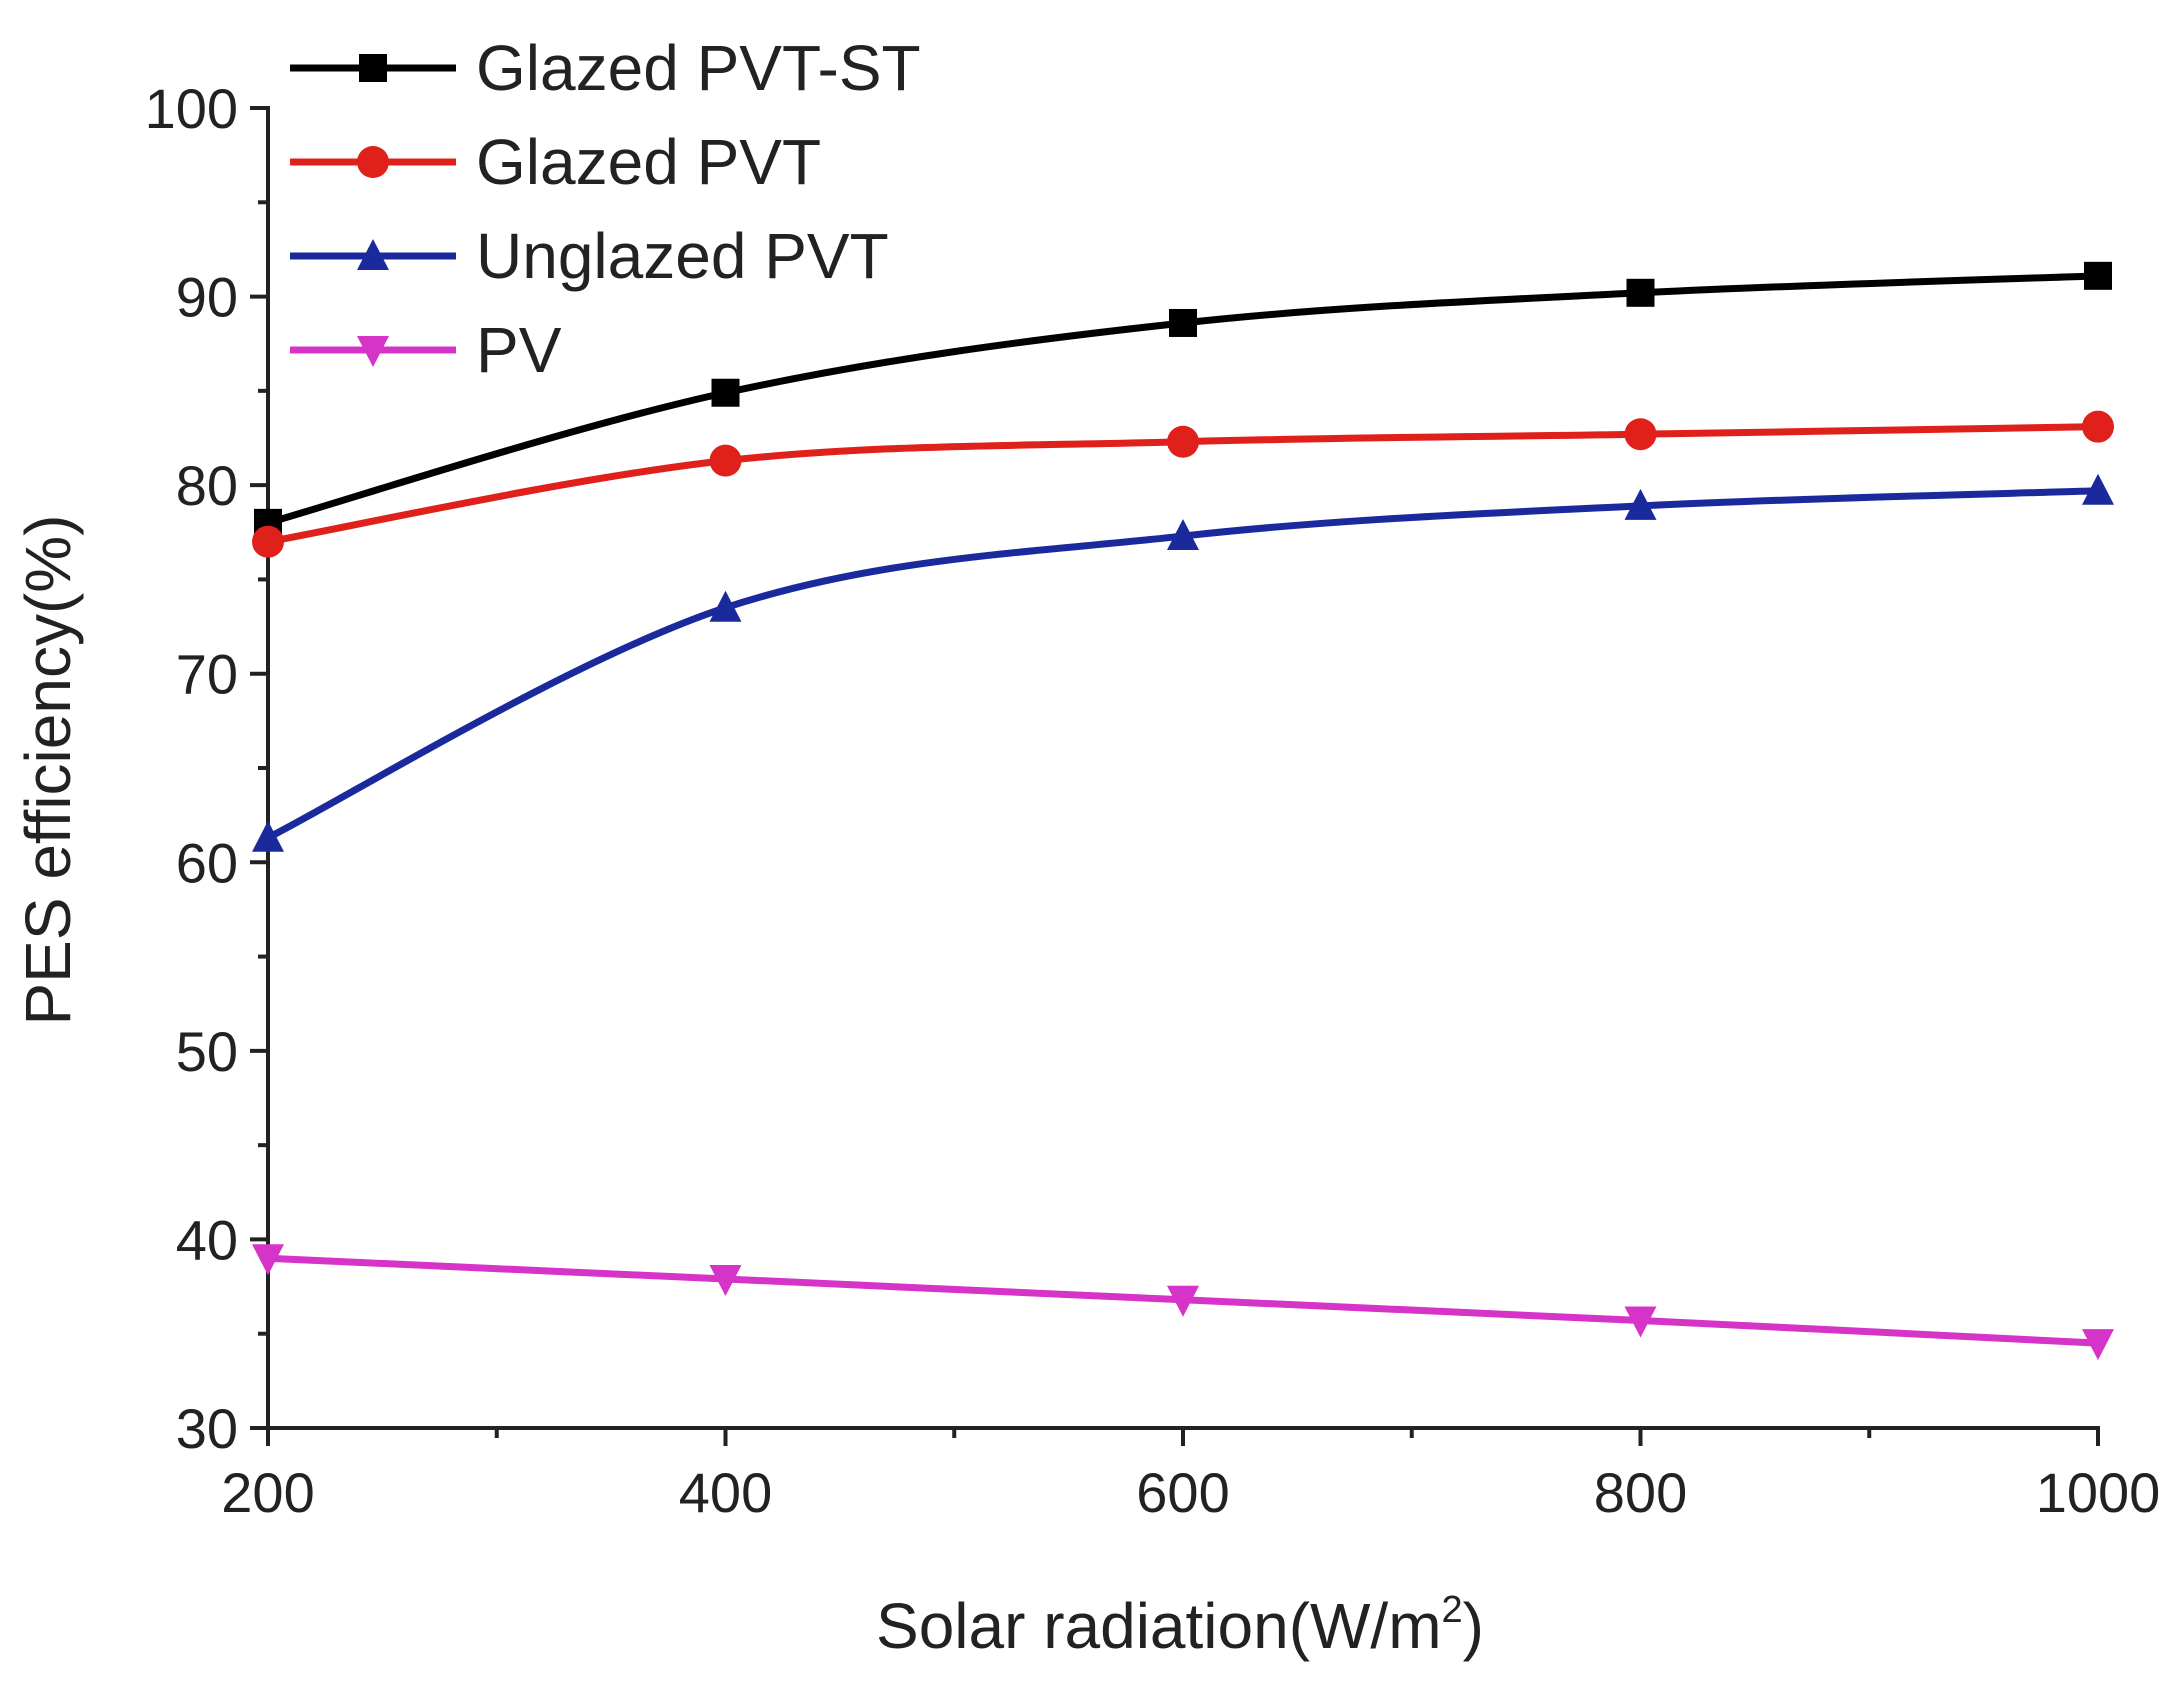 This screenshot has height=1686, width=2184. I want to click on legend-item-pv: PV, so click(426, 350).